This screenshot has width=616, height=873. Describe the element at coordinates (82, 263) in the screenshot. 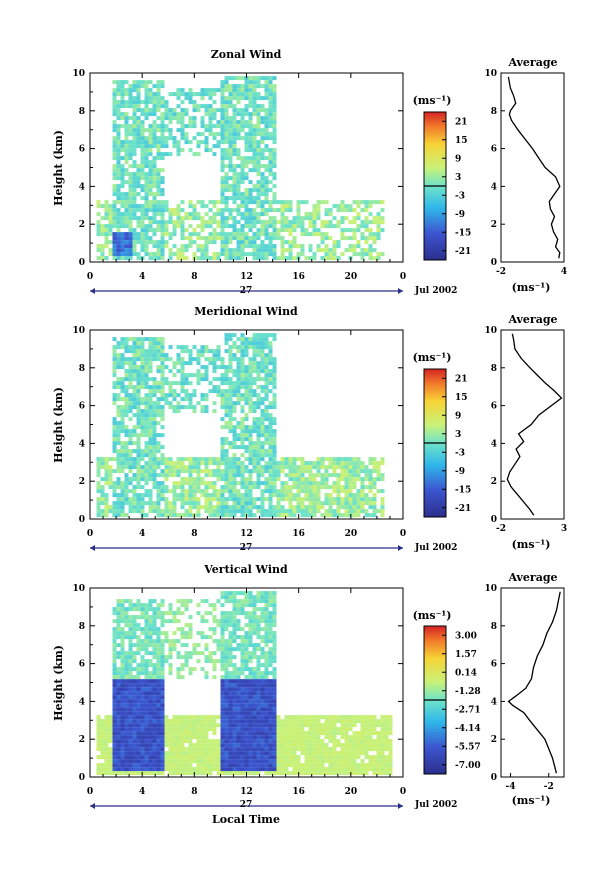

I see `y-tick-label: 0` at that location.